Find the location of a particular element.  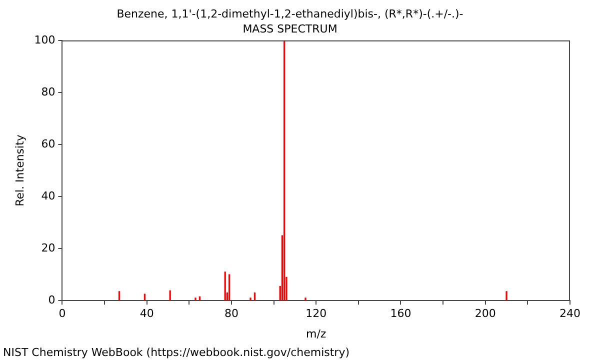

x-tick-label: 40 is located at coordinates (147, 313).